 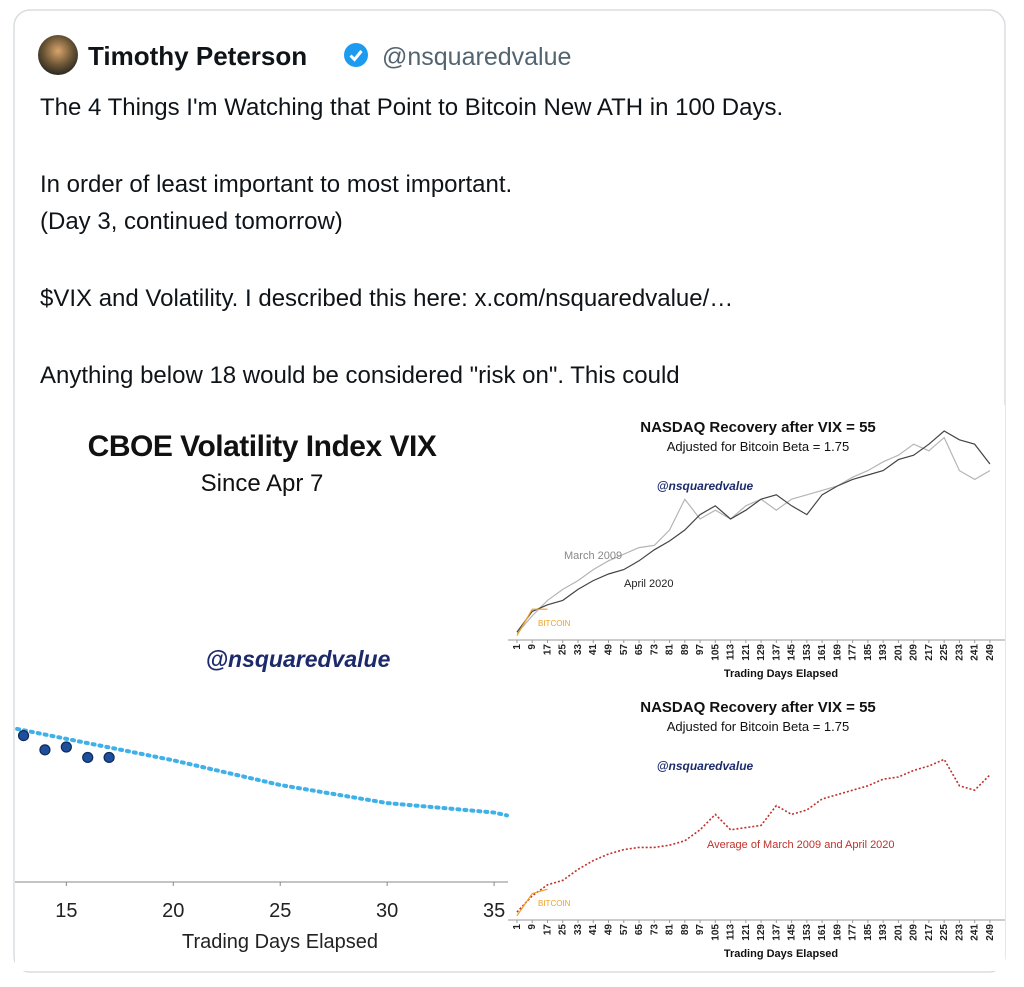 What do you see at coordinates (801, 845) in the screenshot?
I see `series-label: Average of March 2009 and April 2020` at bounding box center [801, 845].